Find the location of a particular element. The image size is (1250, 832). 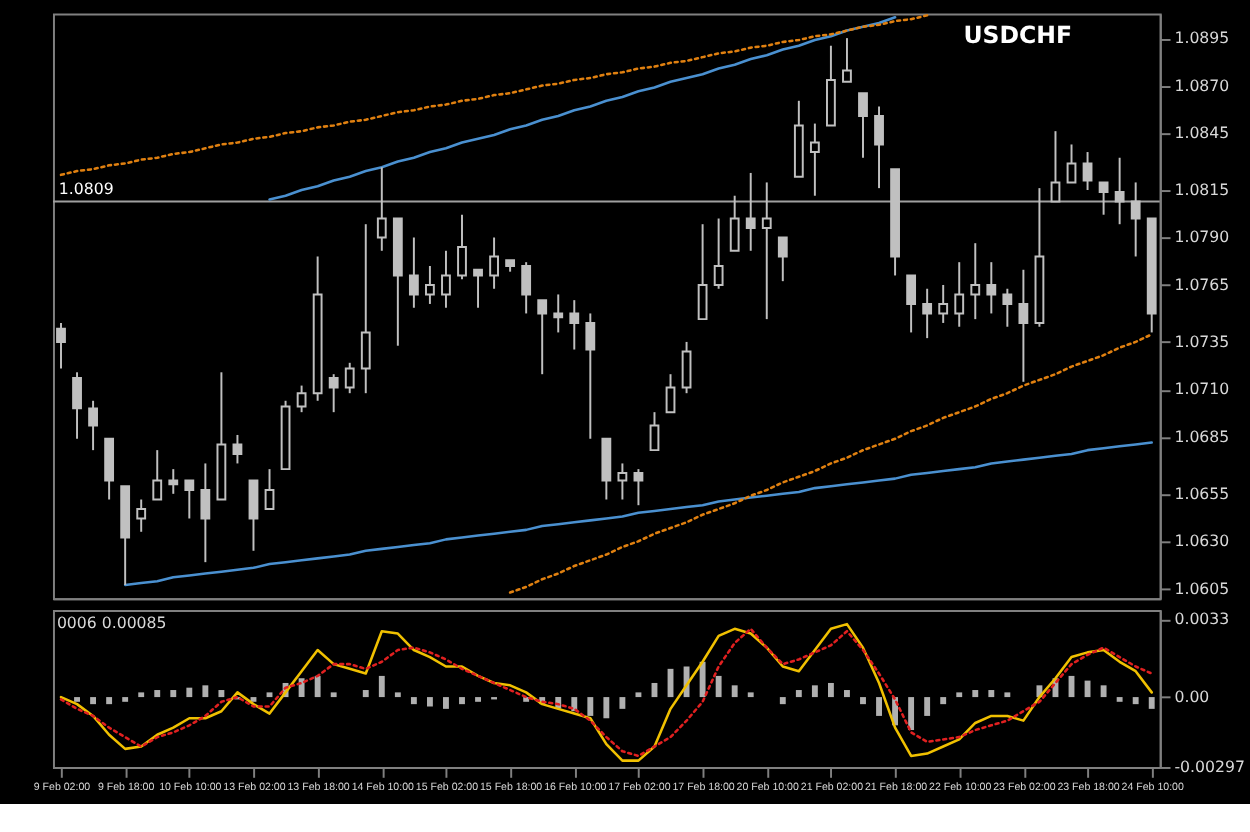

y-tick-label: 1.0870 is located at coordinates (1202, 85).